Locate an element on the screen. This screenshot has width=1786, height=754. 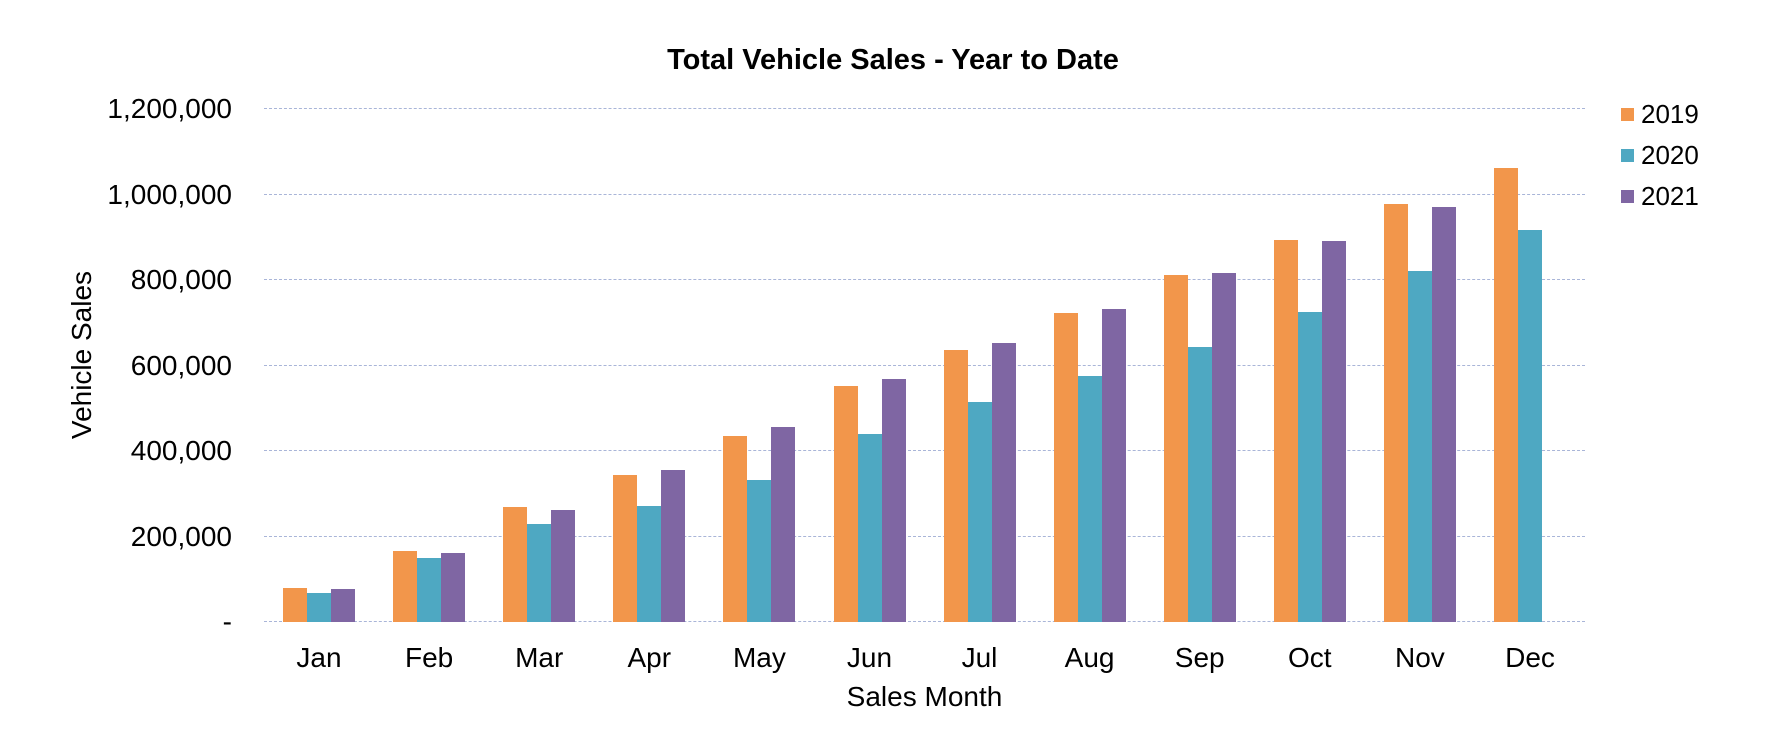
bar-2020-apr is located at coordinates (649, 564).